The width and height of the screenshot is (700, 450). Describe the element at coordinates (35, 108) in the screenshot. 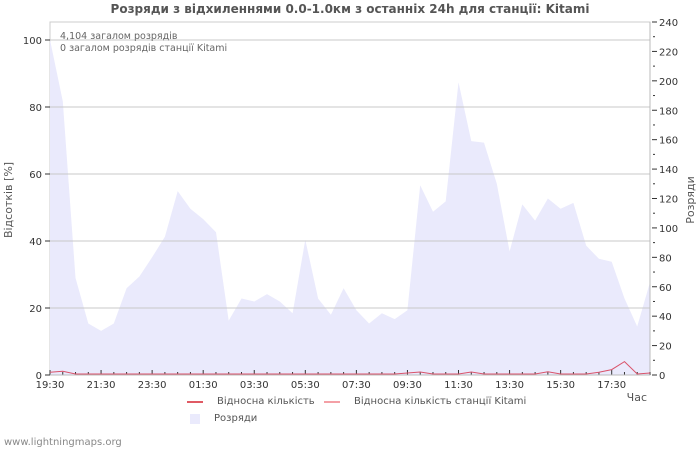

I see `y-tick-label: 80` at that location.